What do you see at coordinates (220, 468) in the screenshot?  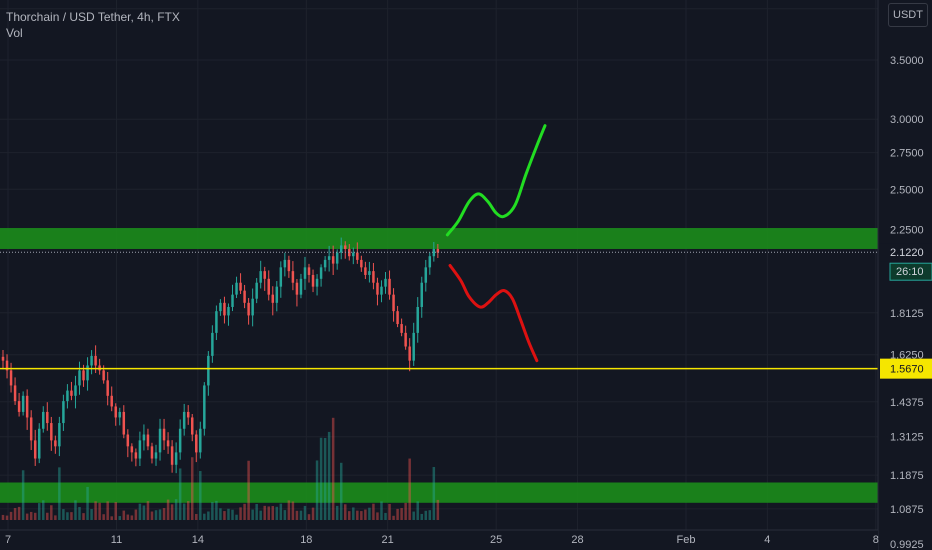 I see `volume-bars` at bounding box center [220, 468].